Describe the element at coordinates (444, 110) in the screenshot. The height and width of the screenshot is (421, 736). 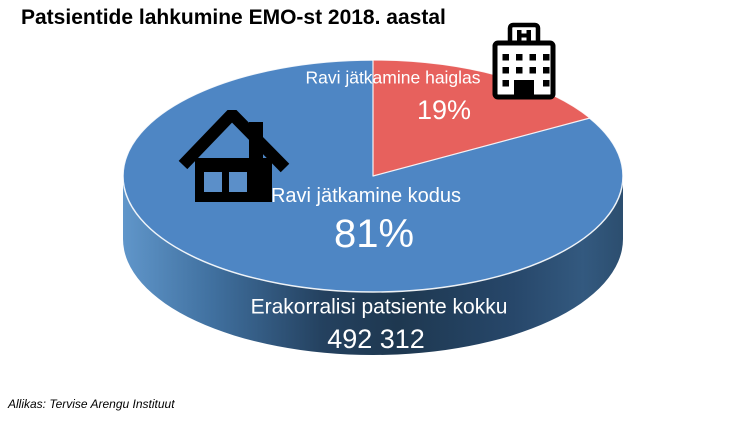
I see `slice-value-haiglas: 19%` at that location.